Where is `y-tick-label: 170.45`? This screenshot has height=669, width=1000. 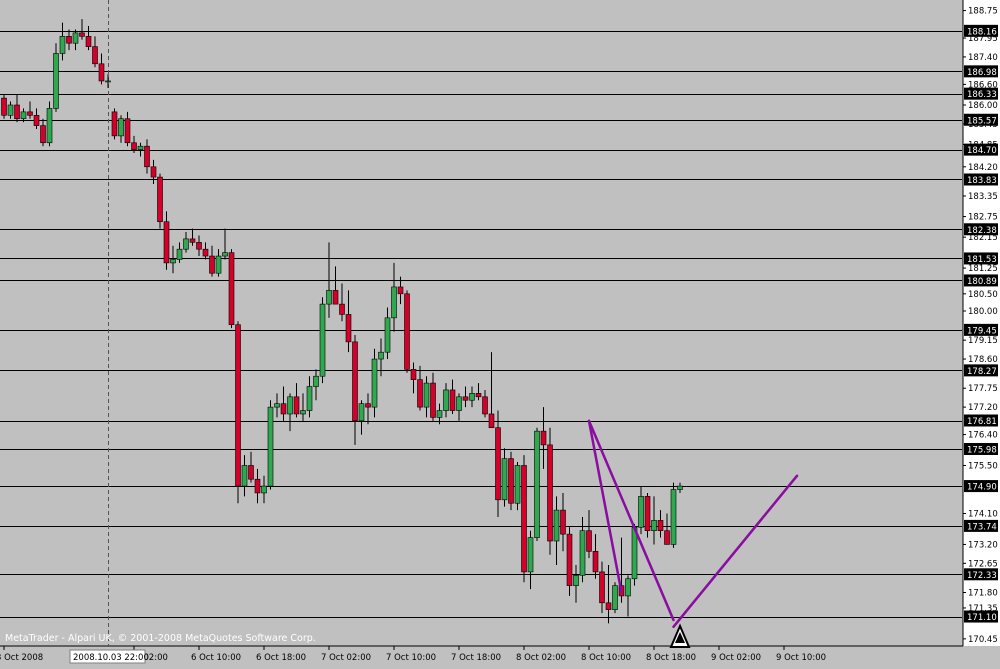 y-tick-label: 170.45 is located at coordinates (983, 640).